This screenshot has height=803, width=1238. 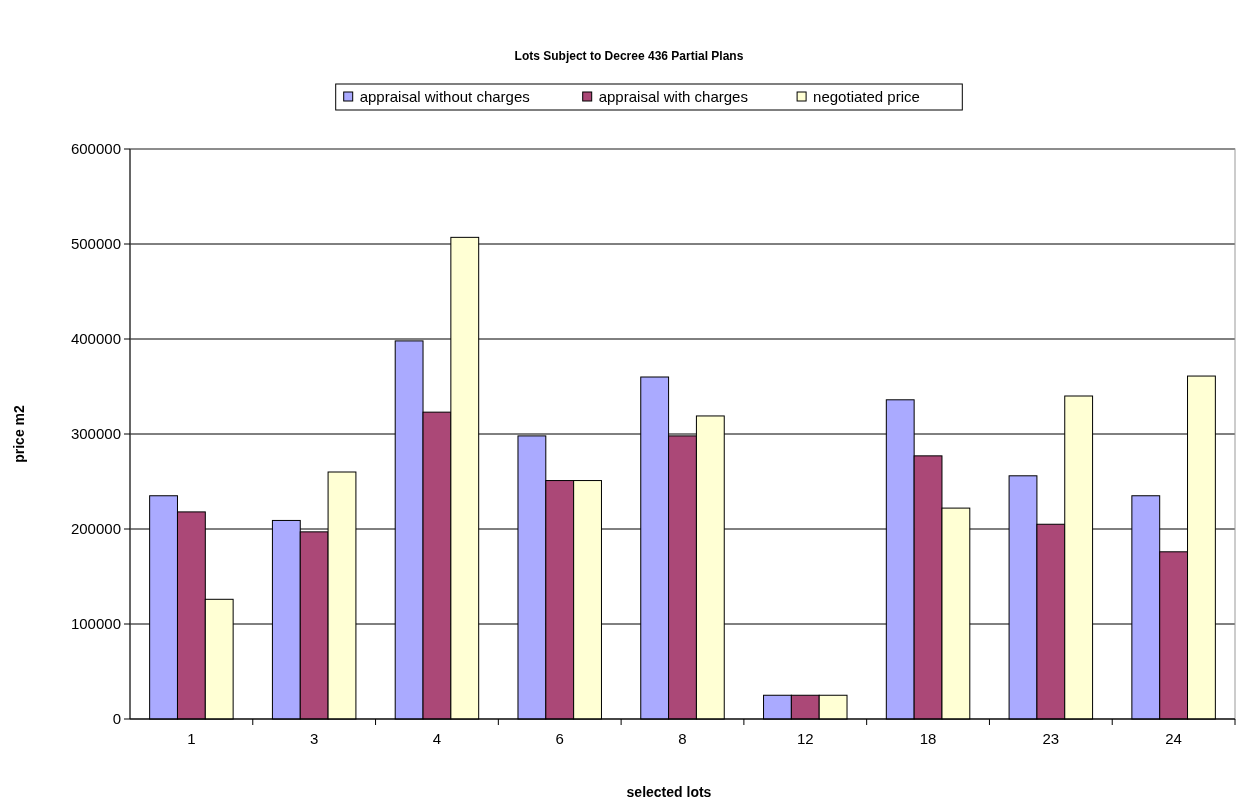 I want to click on x-tick-label: 8, so click(x=682, y=738).